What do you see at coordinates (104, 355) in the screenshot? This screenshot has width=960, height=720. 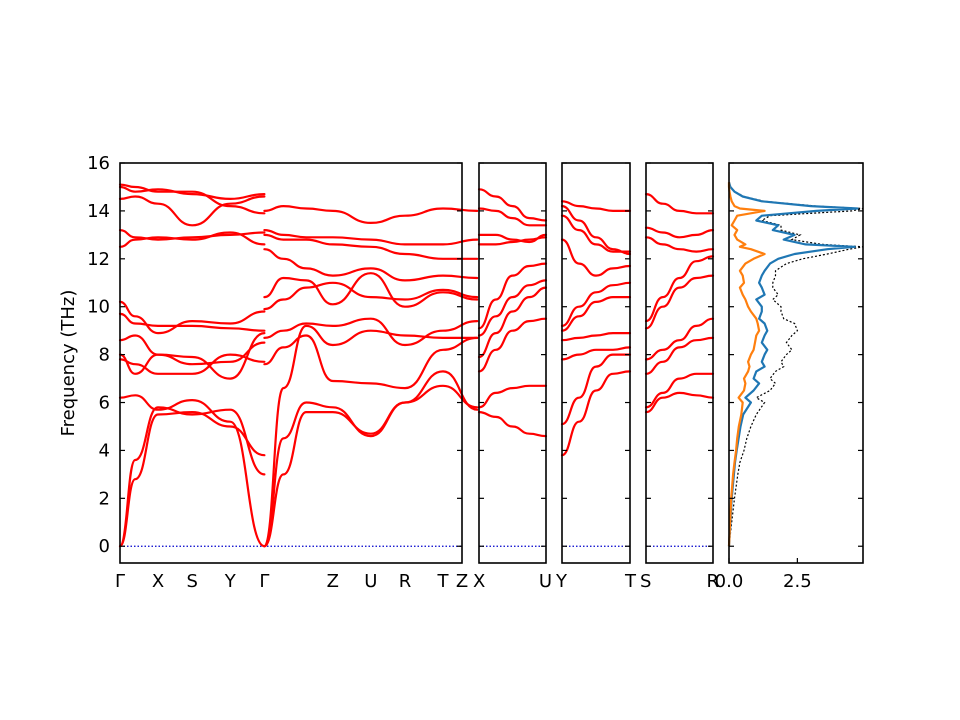 I see `y-tick-label: 8` at bounding box center [104, 355].